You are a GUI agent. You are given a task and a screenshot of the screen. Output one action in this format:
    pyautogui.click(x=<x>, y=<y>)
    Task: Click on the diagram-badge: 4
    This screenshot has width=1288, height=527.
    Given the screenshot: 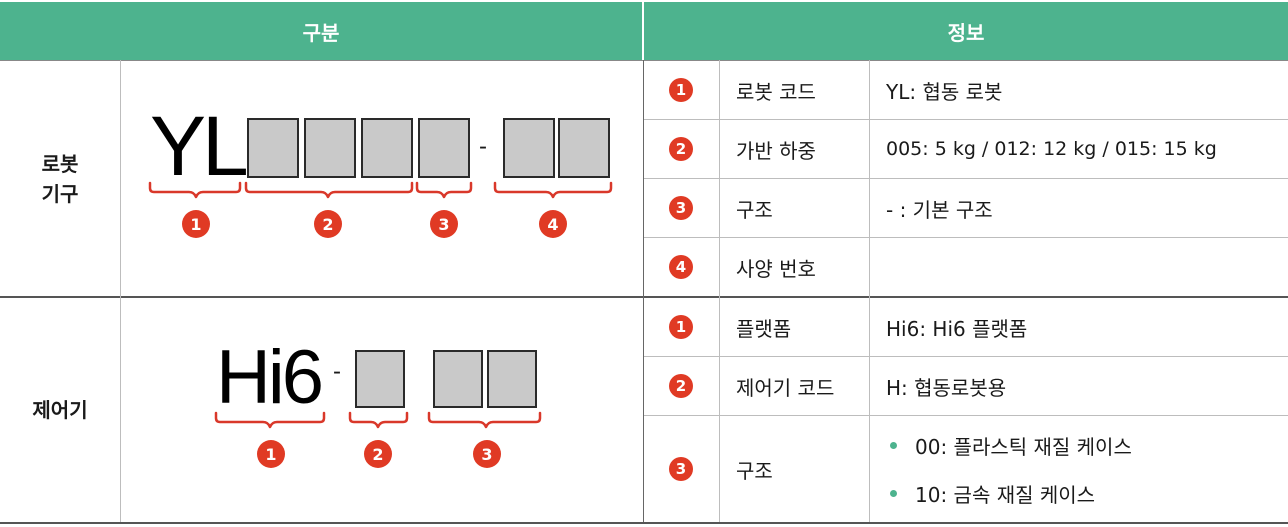 What is the action you would take?
    pyautogui.click(x=553, y=224)
    